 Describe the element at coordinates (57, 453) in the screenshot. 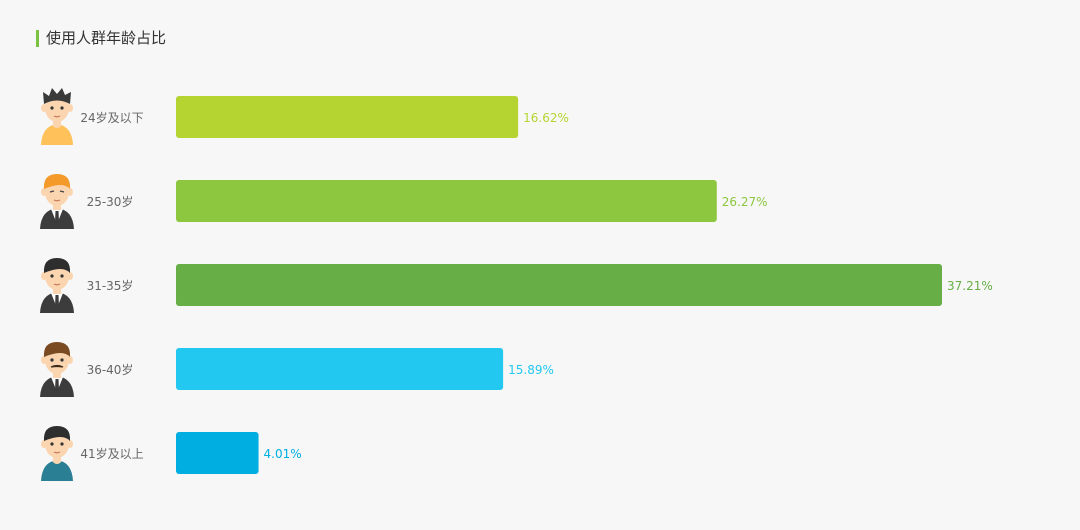

I see `older-man-avatar-icon` at that location.